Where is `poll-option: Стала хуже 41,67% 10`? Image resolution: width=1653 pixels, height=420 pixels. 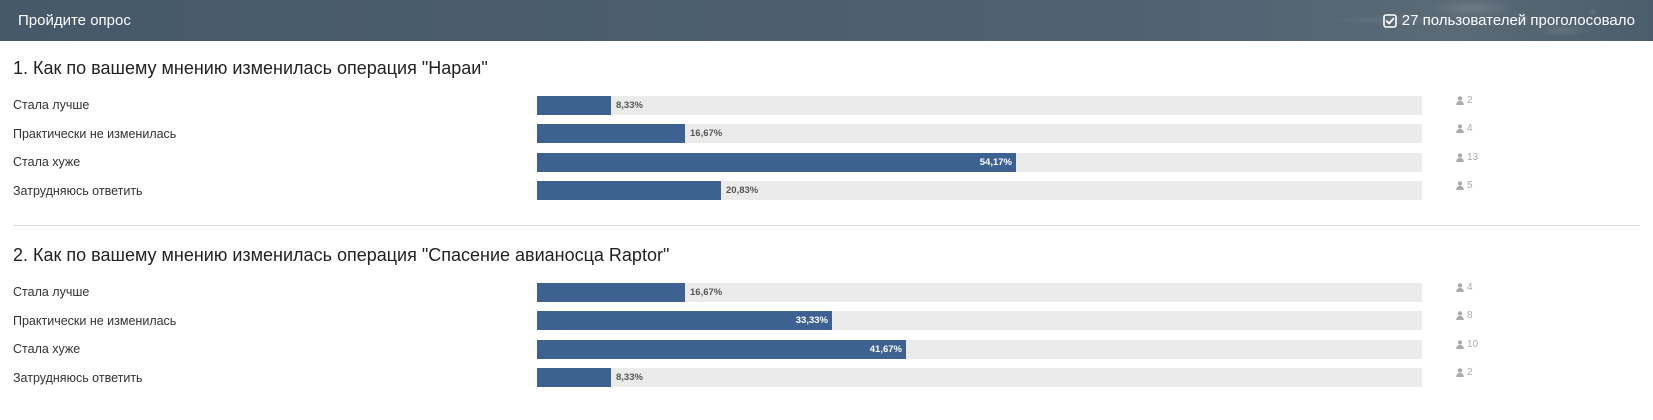
poll-option: Стала хуже 41,67% 10 is located at coordinates (826, 349).